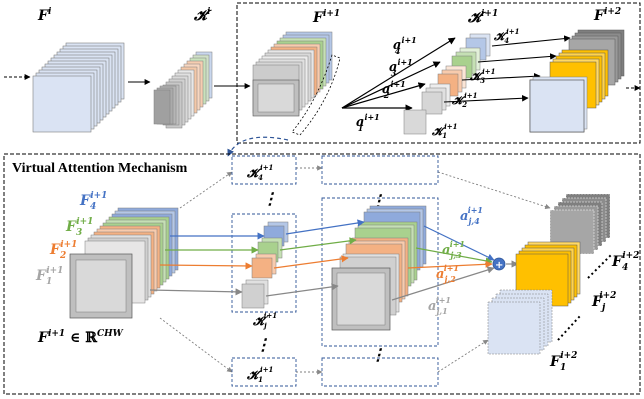  Describe the element at coordinates (124, 263) in the screenshot. I see `bottom-feature-stack` at that location.